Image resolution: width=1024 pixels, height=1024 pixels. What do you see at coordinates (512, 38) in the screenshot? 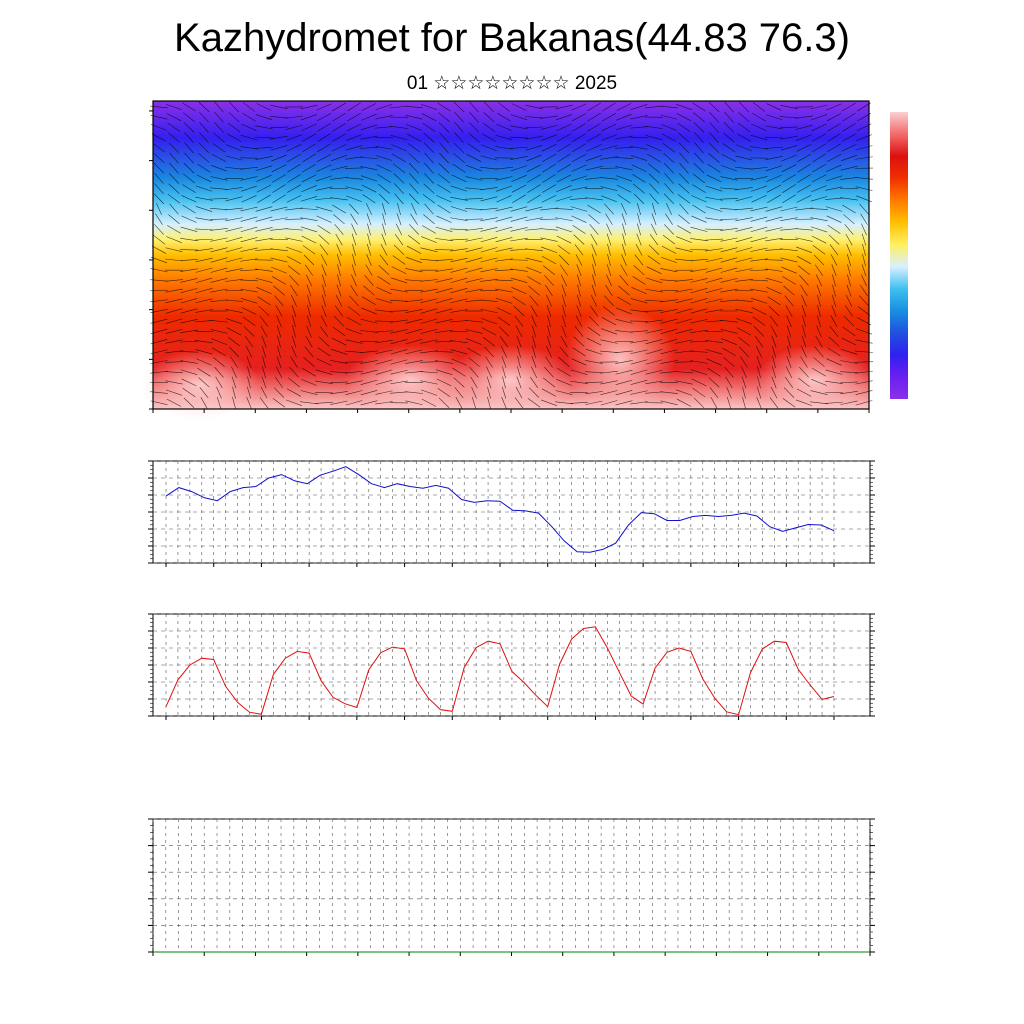
I see `chart-title: Kazhydromet for Bakanas(44.83 76.3)` at bounding box center [512, 38].